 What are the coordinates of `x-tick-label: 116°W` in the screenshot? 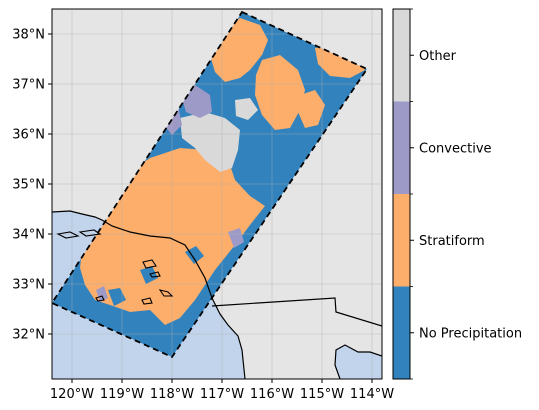 It's located at (272, 394).